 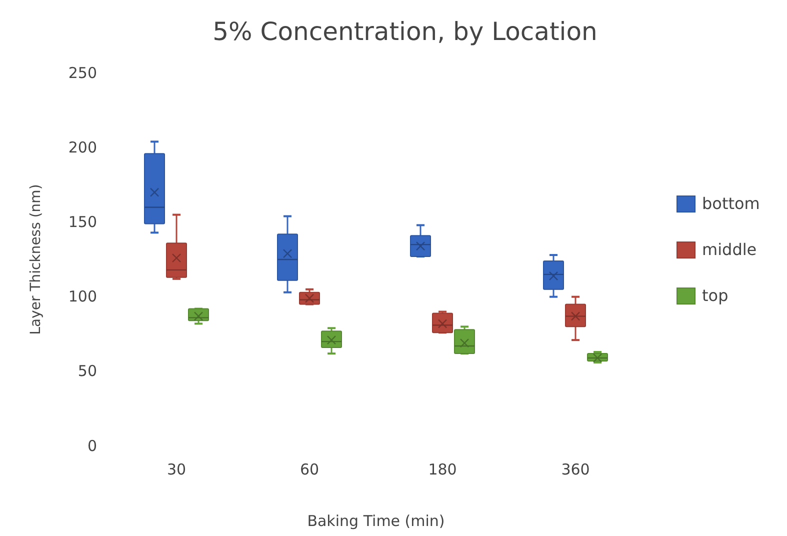 I want to click on legend-label: top, so click(x=715, y=295).